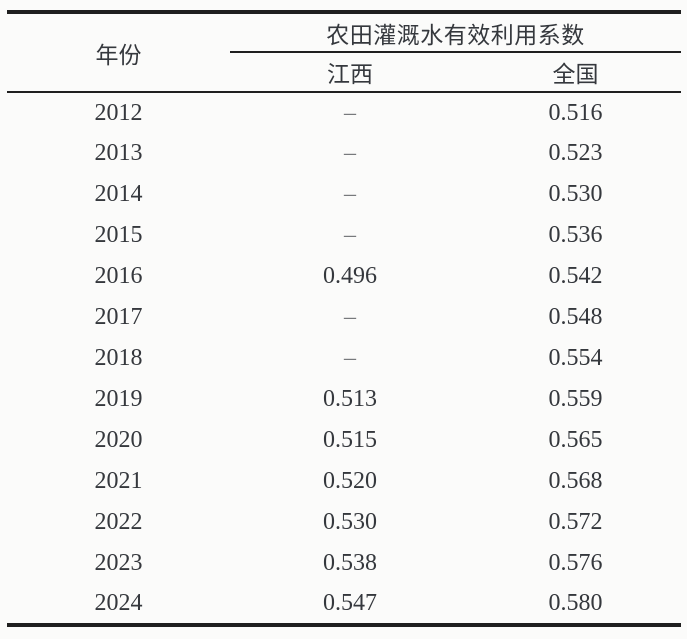 The height and width of the screenshot is (639, 687). Describe the element at coordinates (575, 235) in the screenshot. I see `national-value-cell: 0.536` at that location.